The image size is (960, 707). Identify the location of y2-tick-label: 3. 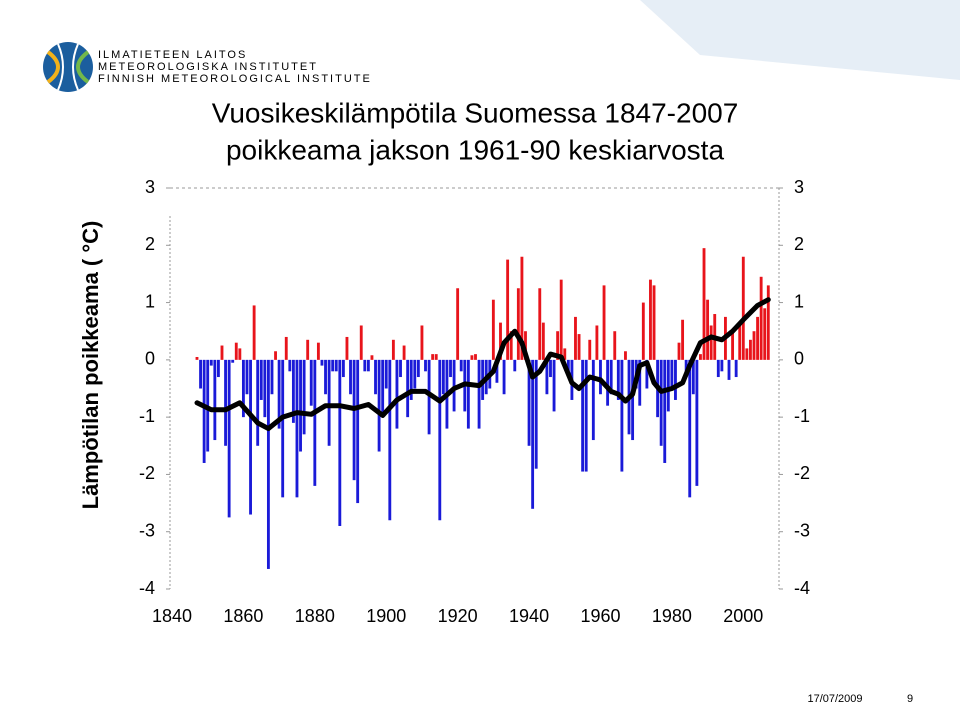
(799, 187).